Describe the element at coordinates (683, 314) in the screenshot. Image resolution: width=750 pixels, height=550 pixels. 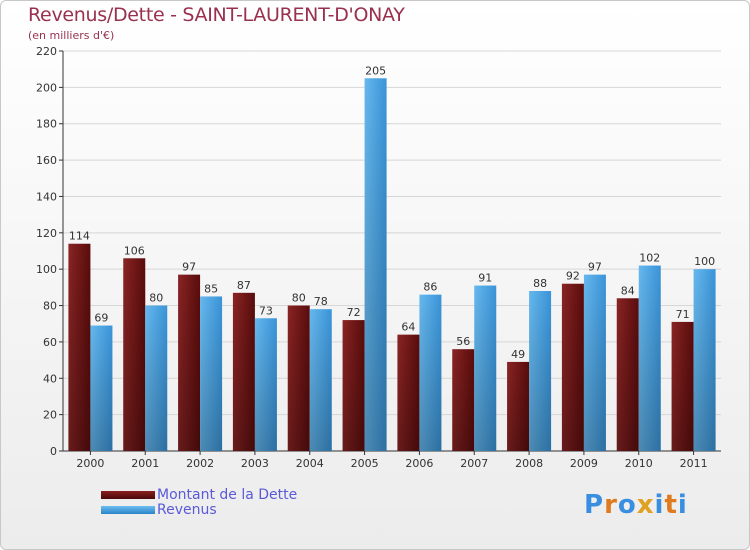
I see `data-label-dette: 71` at that location.